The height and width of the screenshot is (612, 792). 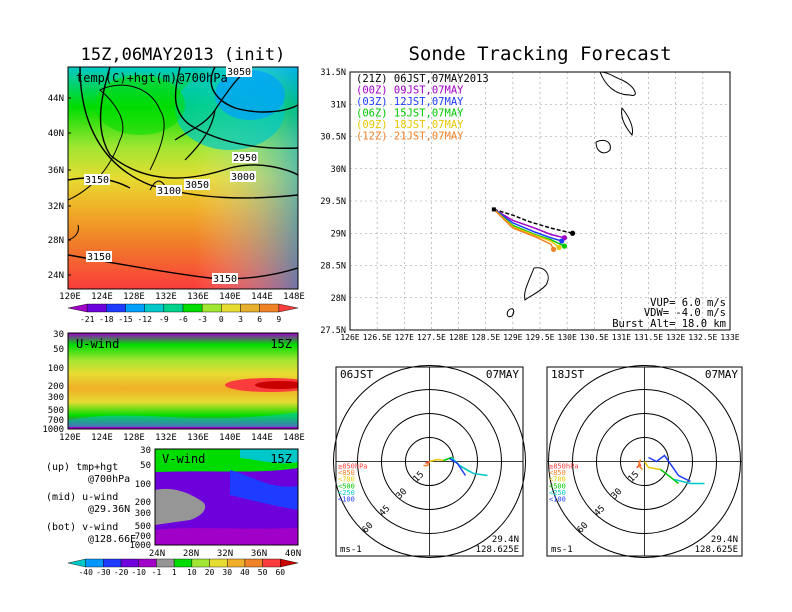 I want to click on u-wind-lon-tick: 124E, so click(x=102, y=438).